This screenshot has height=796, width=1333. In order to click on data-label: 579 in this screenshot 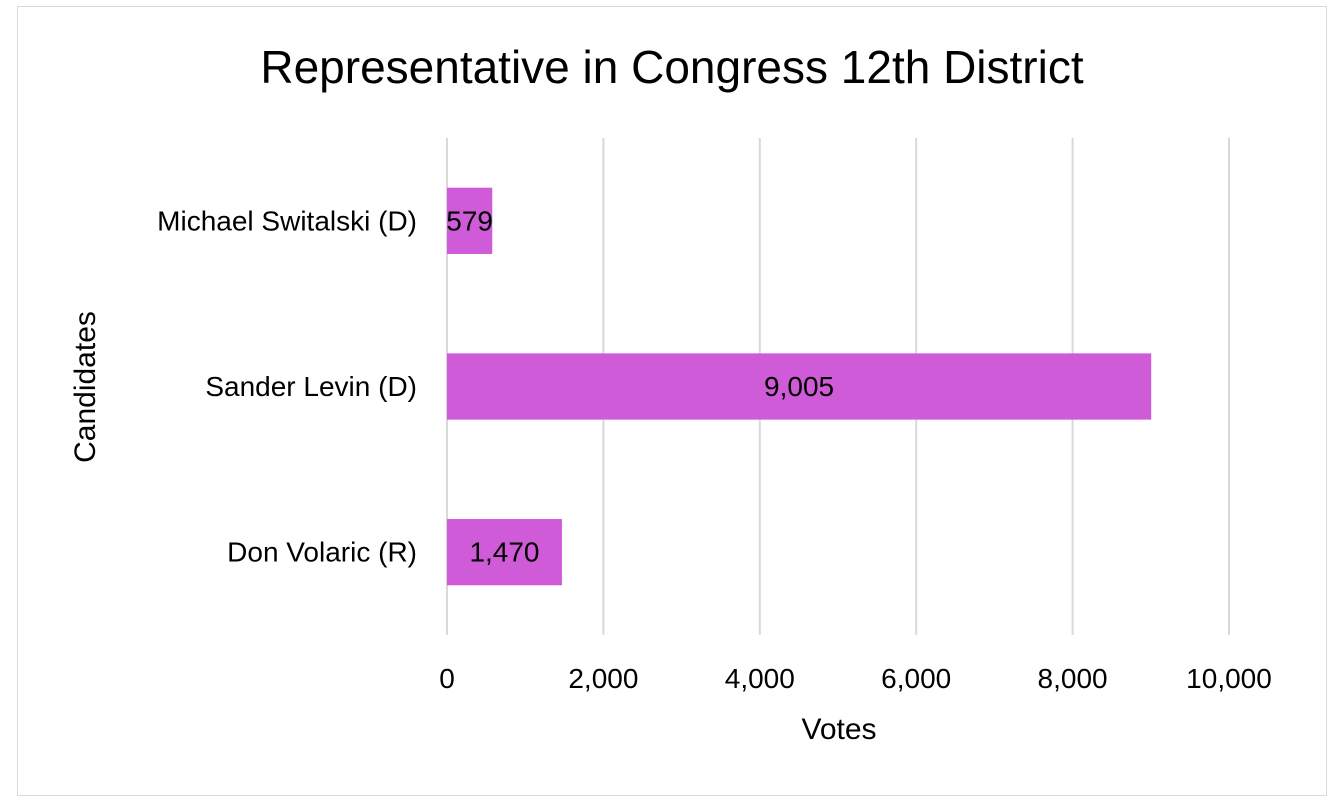, I will do `click(469, 220)`.